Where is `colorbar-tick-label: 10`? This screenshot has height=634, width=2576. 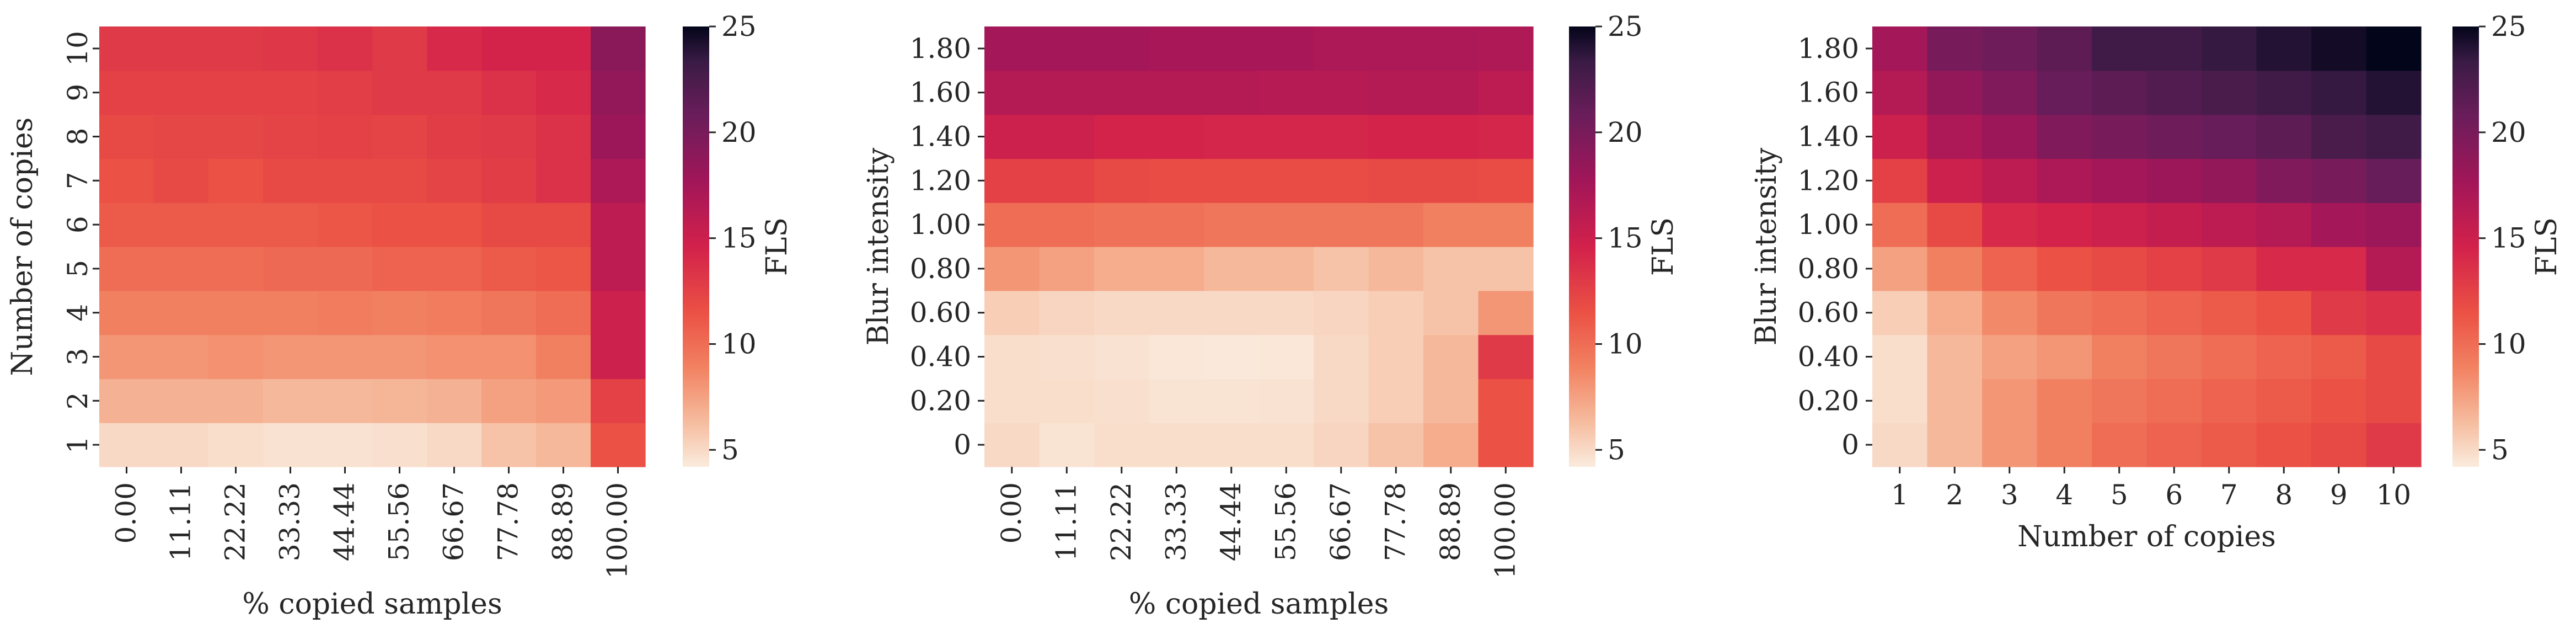 colorbar-tick-label: 10 is located at coordinates (2508, 344).